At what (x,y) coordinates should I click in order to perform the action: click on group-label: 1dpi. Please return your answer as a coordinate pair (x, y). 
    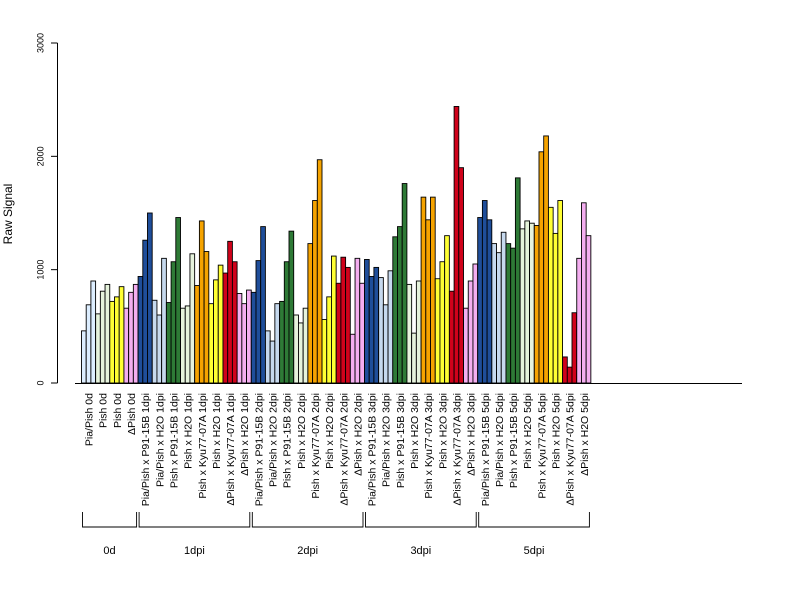
    Looking at the image, I should click on (194, 551).